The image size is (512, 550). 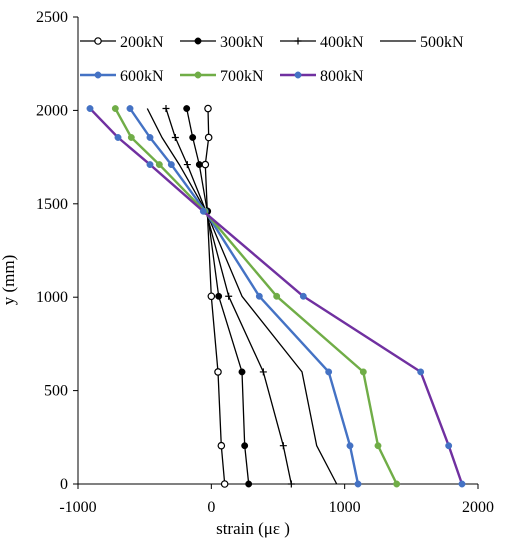 I want to click on legend-item-400kn: 400kN, so click(x=322, y=42).